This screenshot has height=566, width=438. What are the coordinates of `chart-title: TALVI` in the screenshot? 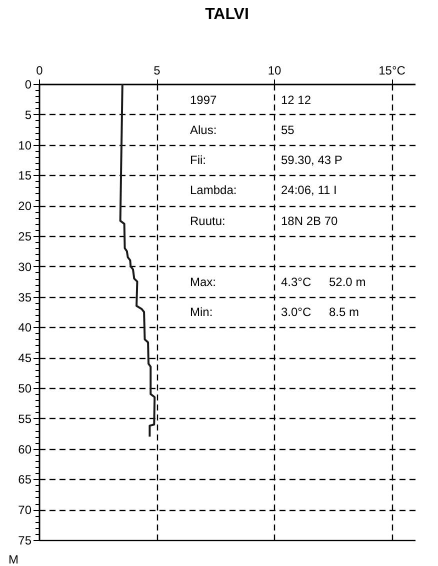 It's located at (227, 14).